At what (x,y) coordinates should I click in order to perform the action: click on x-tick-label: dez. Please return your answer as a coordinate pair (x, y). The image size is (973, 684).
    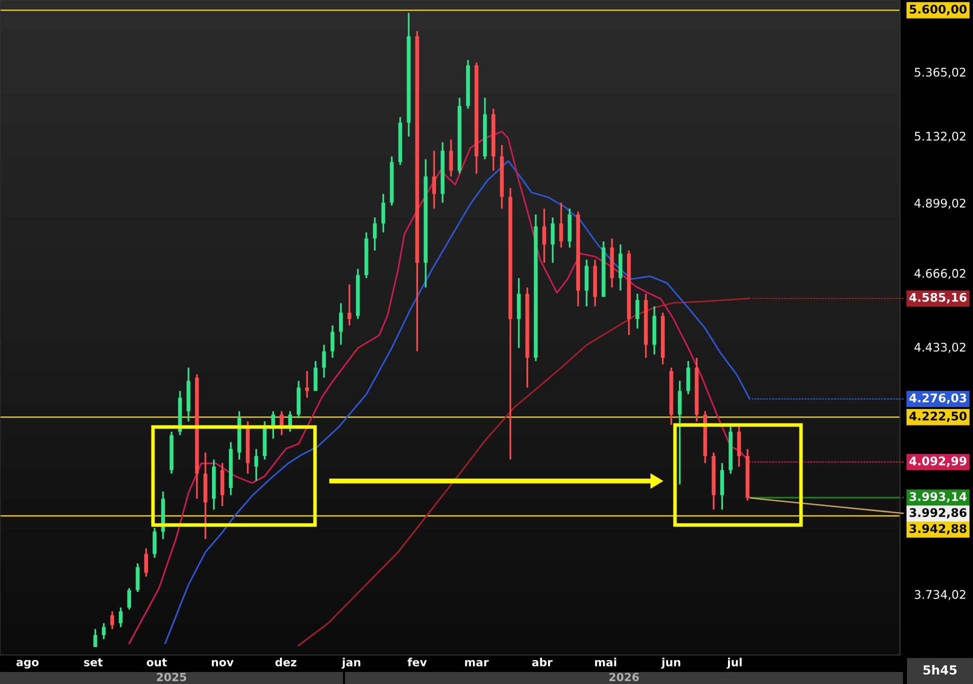
    Looking at the image, I should click on (285, 662).